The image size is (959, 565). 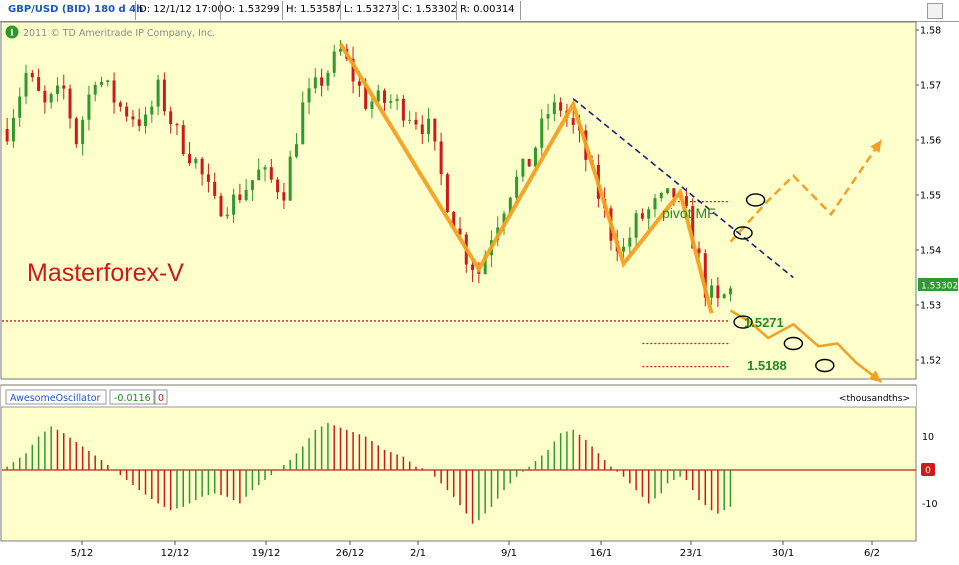 I want to click on oscillator-value: -0.0116, so click(x=132, y=398).